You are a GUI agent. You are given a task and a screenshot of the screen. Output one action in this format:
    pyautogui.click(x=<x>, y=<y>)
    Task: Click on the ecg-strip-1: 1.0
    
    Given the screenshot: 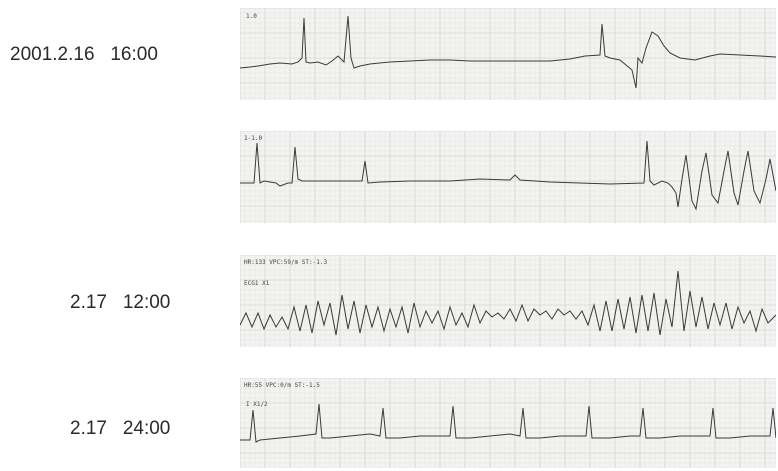 What is the action you would take?
    pyautogui.click(x=508, y=54)
    